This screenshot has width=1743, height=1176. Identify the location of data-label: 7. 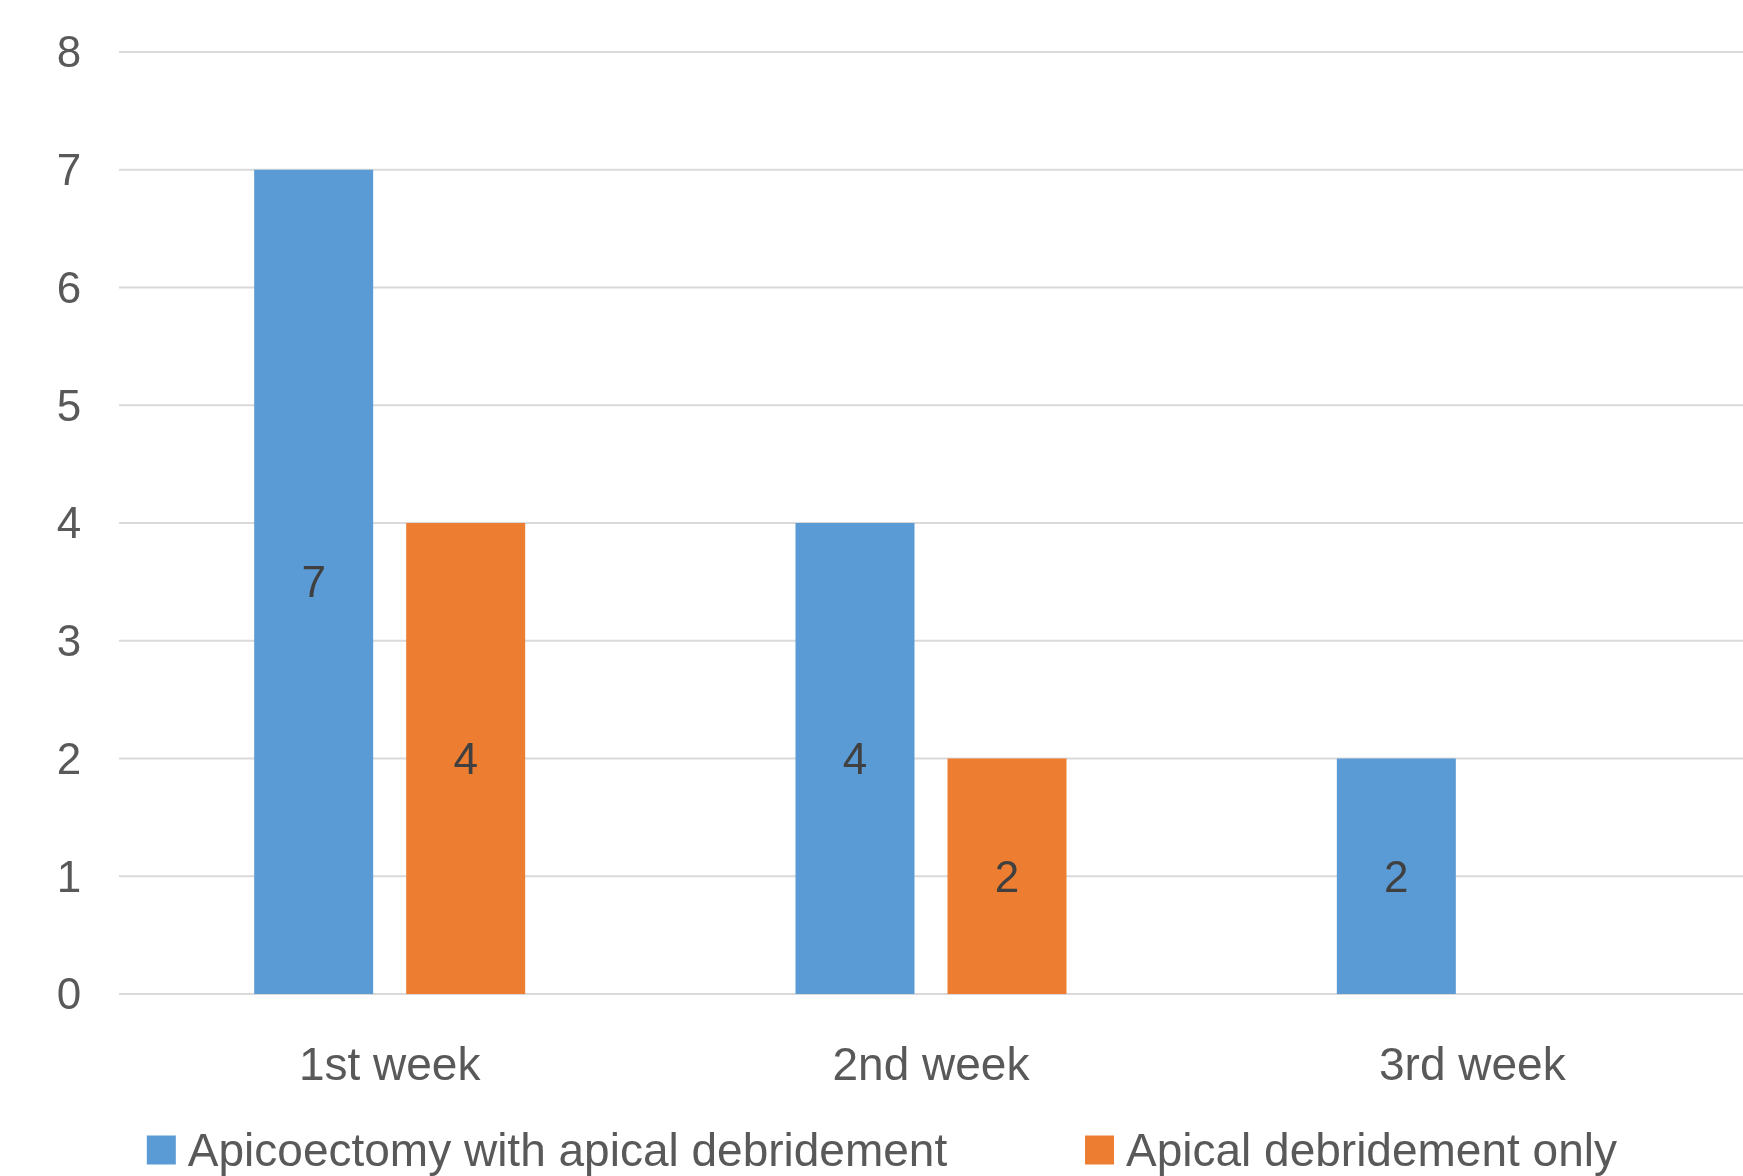
(313, 582).